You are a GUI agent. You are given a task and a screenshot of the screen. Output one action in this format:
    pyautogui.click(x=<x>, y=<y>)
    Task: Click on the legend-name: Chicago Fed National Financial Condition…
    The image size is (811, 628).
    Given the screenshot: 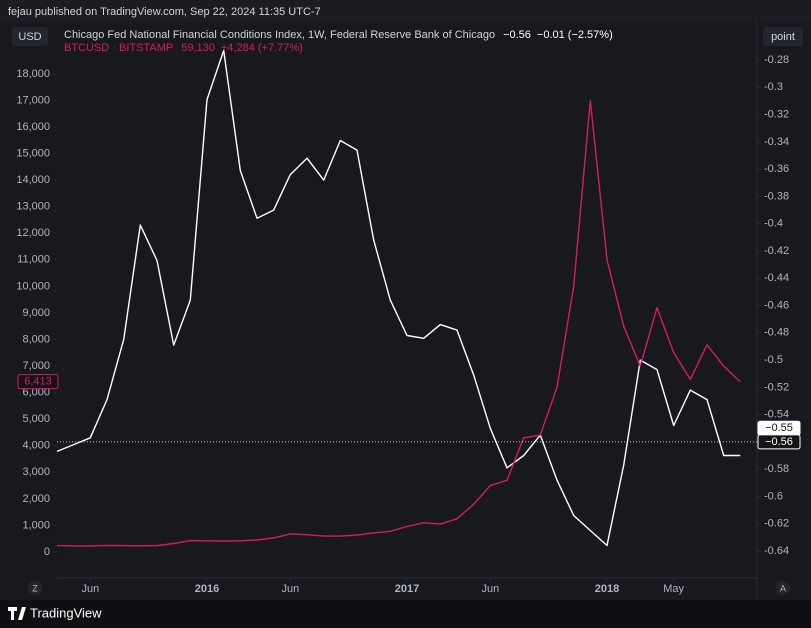 What is the action you would take?
    pyautogui.click(x=279, y=35)
    